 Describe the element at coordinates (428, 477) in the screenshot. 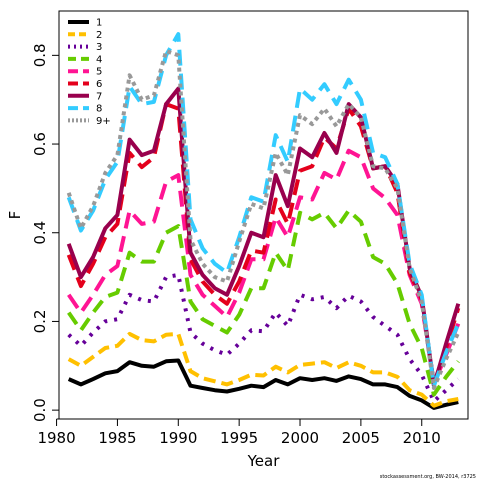

I see `credit-text: stockassessment.org, BW-2014, r3725` at that location.